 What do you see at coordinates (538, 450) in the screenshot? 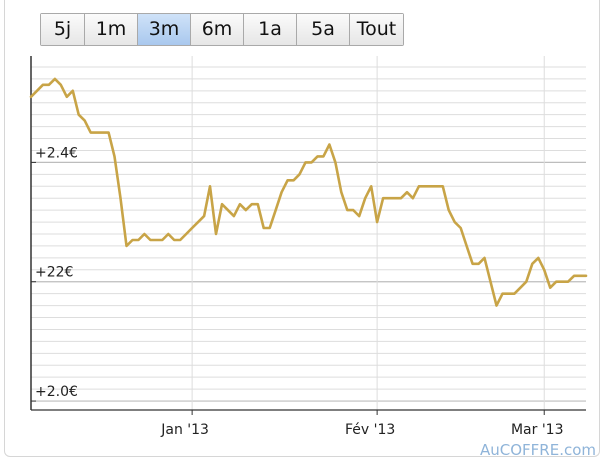
I see `watermark-text: AuCOFFRE.com` at bounding box center [538, 450].